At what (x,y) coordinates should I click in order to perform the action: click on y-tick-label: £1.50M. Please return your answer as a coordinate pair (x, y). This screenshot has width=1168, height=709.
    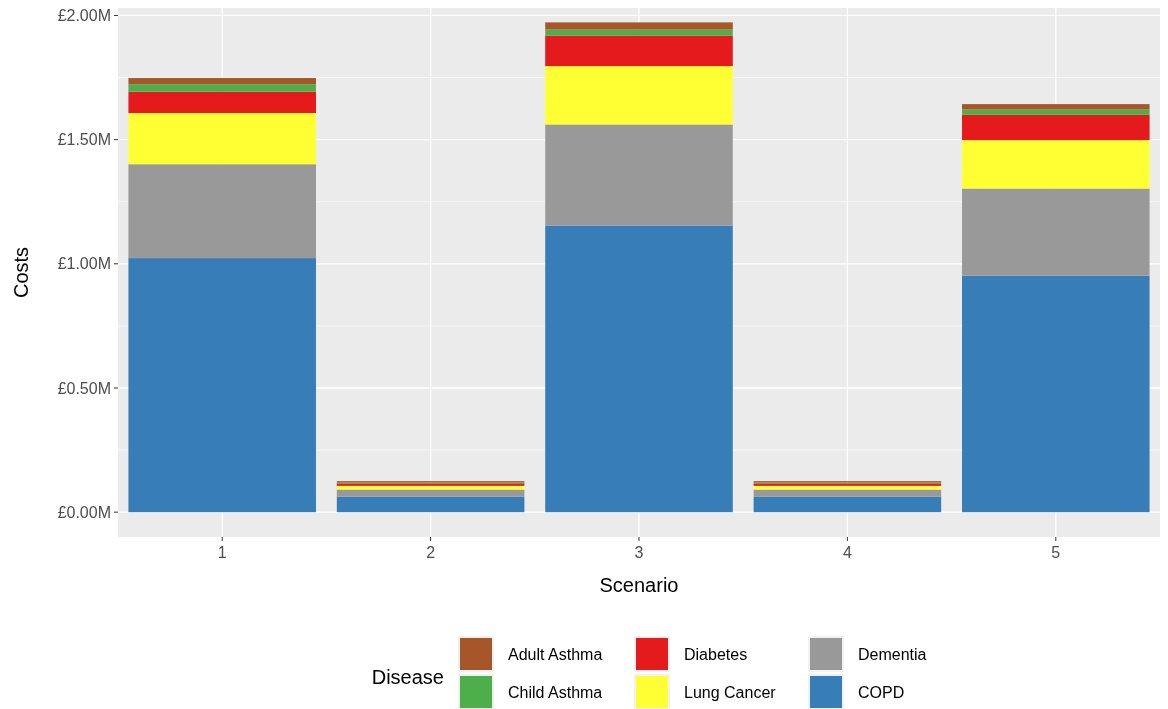
    Looking at the image, I should click on (84, 140).